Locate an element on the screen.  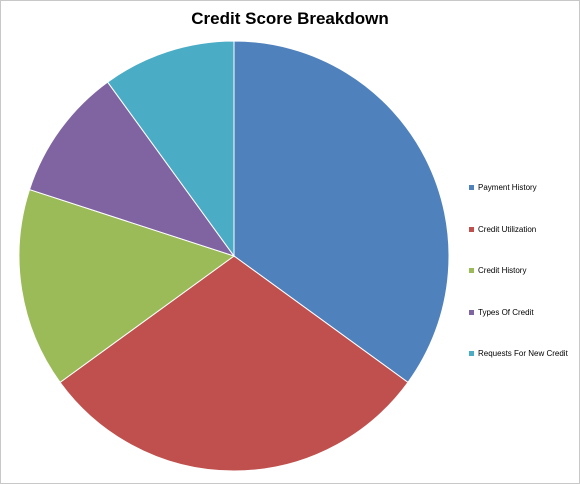
legend-label-credit-history: Credit History is located at coordinates (502, 271).